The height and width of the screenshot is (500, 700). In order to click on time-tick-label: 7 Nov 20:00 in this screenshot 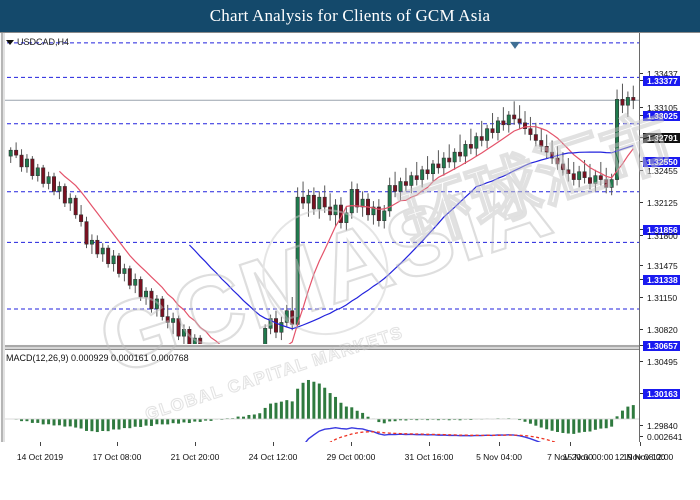, I will do `click(570, 457)`.